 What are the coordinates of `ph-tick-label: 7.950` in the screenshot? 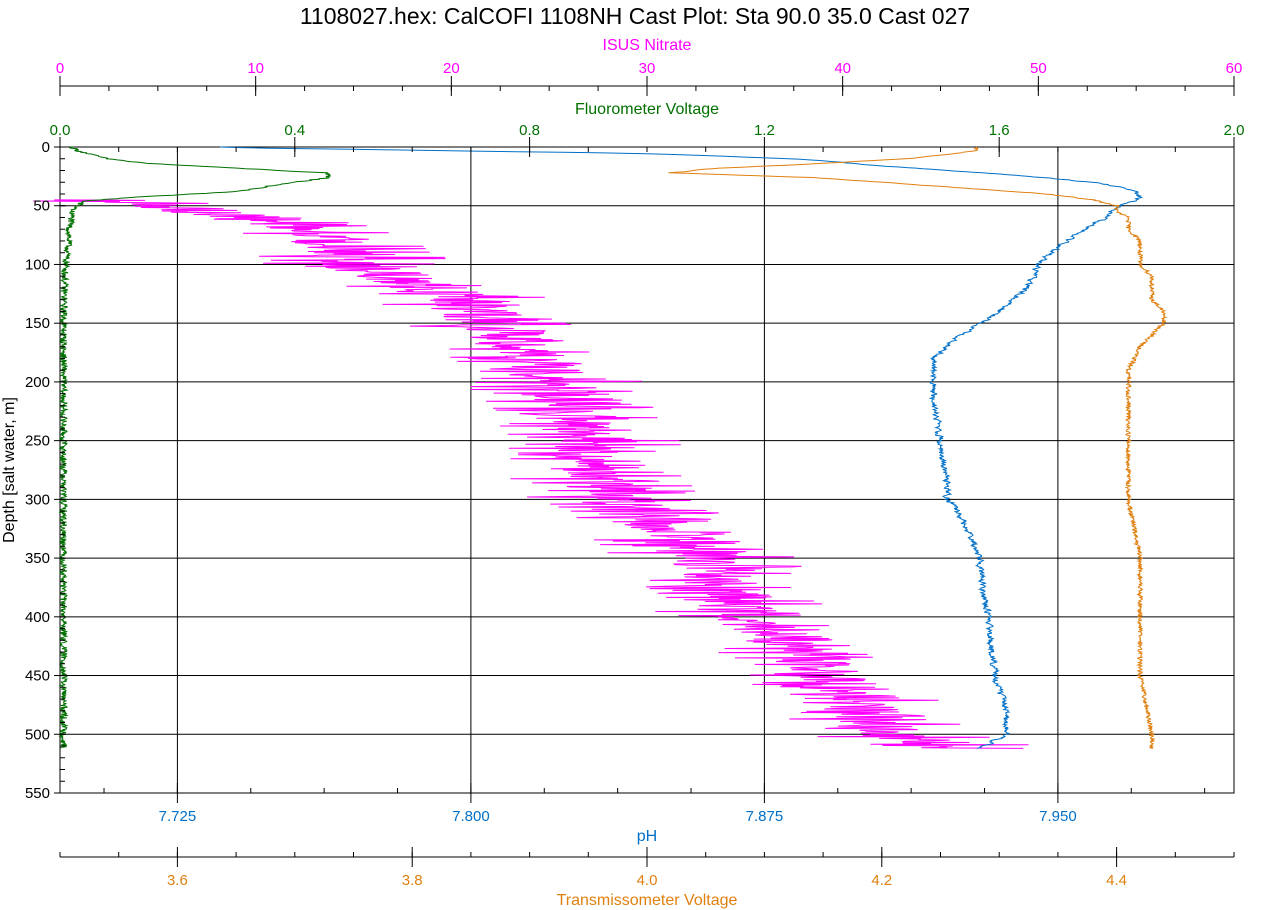 It's located at (1058, 816).